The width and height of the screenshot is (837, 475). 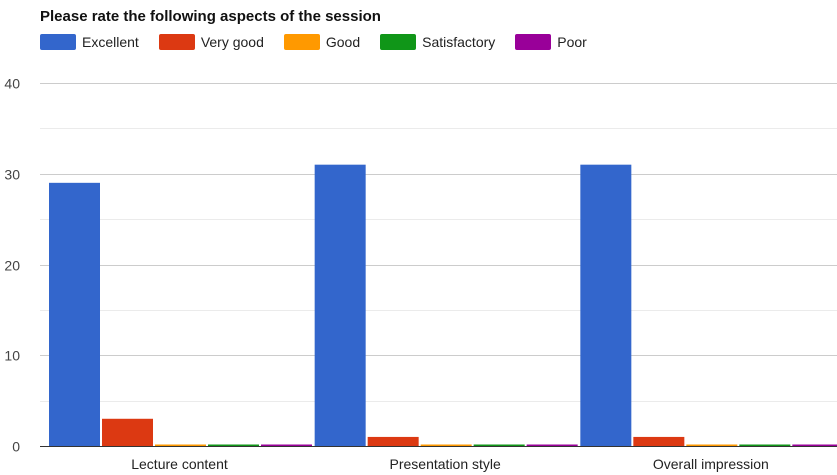 What do you see at coordinates (459, 42) in the screenshot?
I see `legend-label-satisfactory: Satisfactory` at bounding box center [459, 42].